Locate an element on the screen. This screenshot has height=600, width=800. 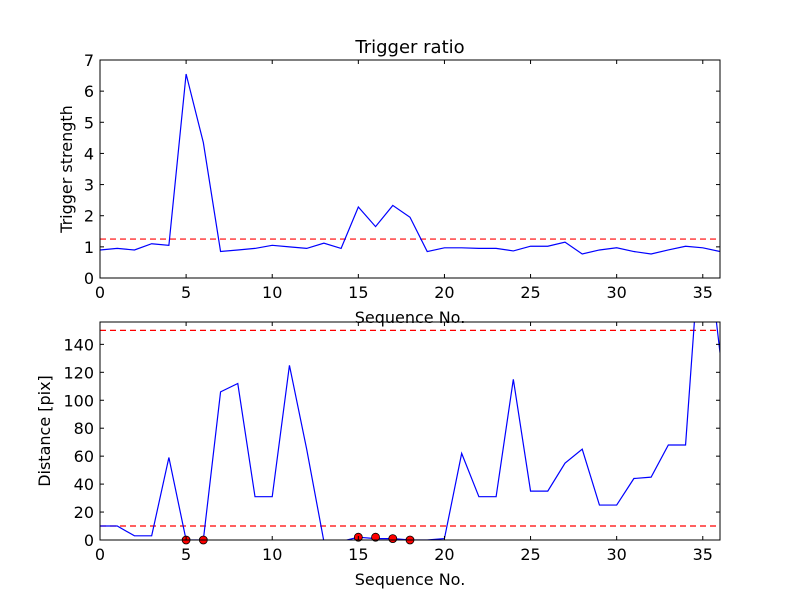
y-tick-label: 20 is located at coordinates (84, 512).